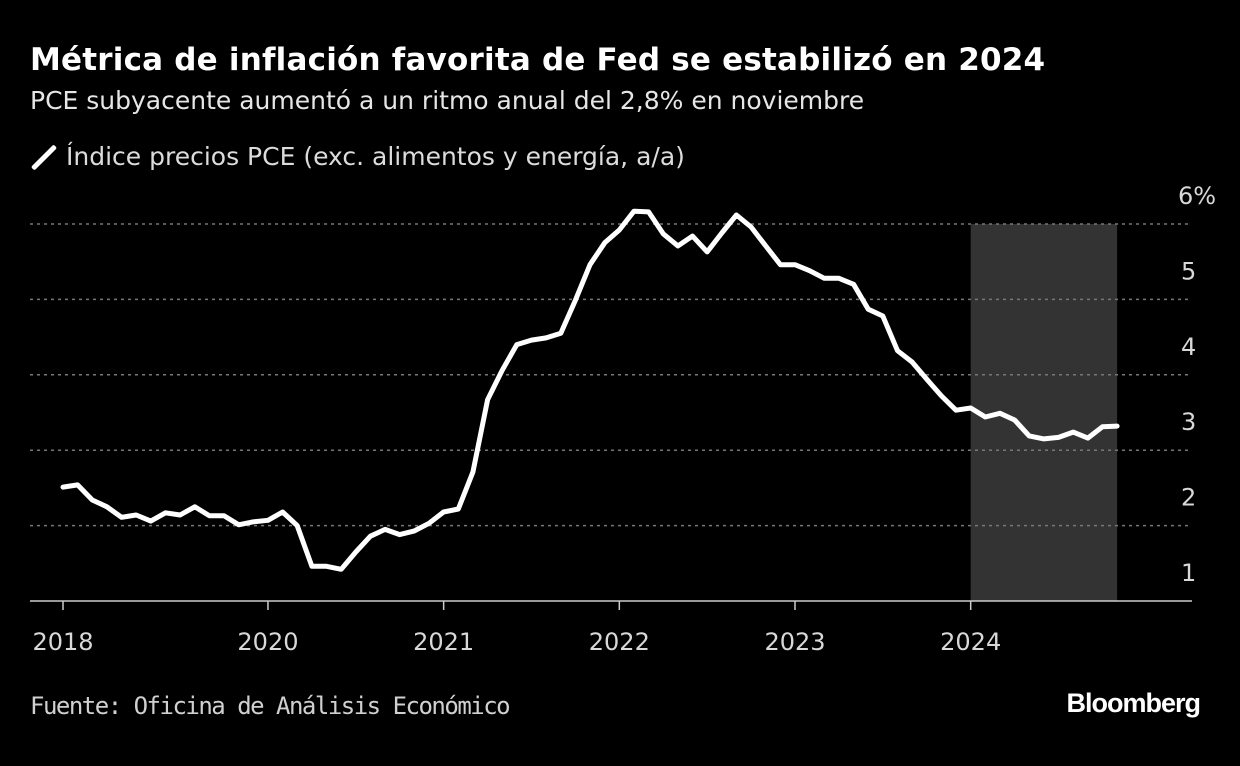 The image size is (1240, 766). Describe the element at coordinates (1197, 196) in the screenshot. I see `y-tick-label: 6%` at that location.